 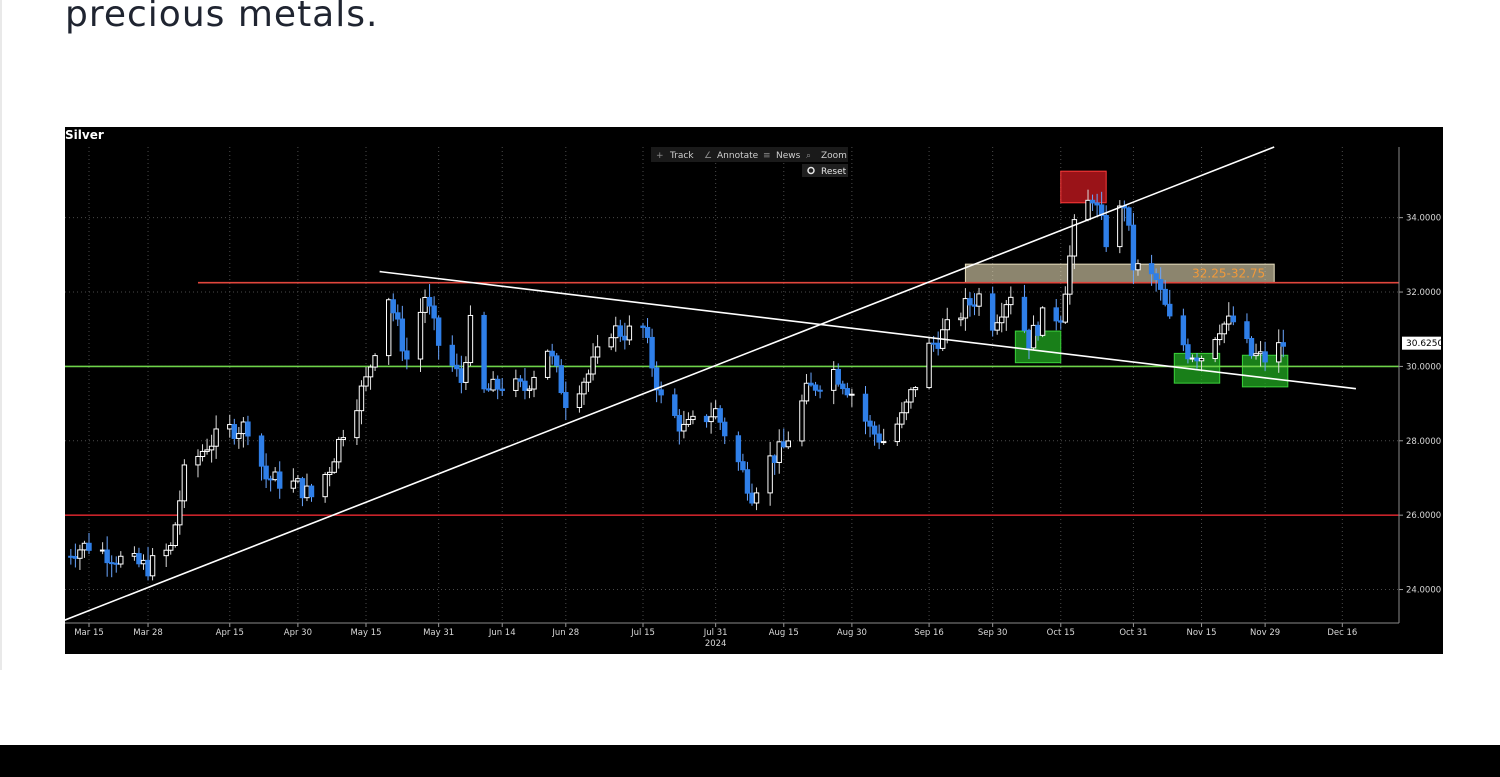 What do you see at coordinates (1423, 219) in the screenshot?
I see `y-axis-tick-label: 34.0000` at bounding box center [1423, 219].